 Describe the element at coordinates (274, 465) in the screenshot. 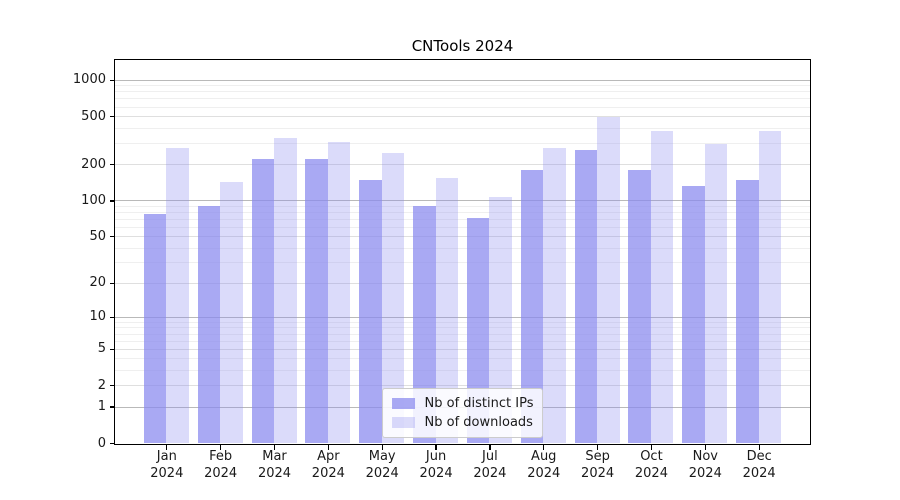

I see `x-axis-tick-label: Mar 2024` at that location.